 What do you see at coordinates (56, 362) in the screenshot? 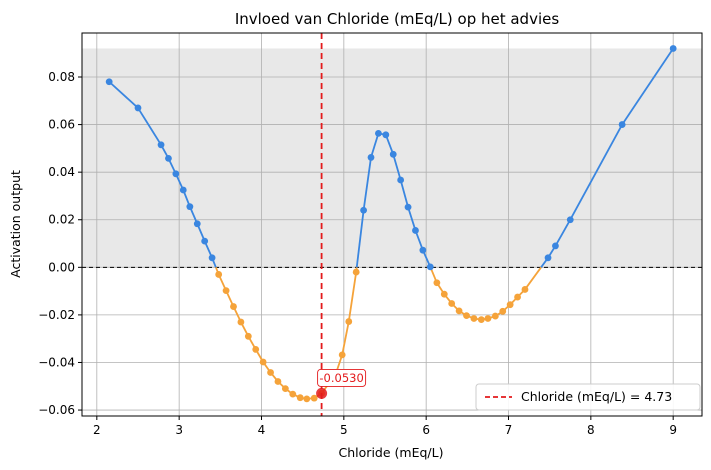
I see `y-tick-label: −0.04` at bounding box center [56, 362].